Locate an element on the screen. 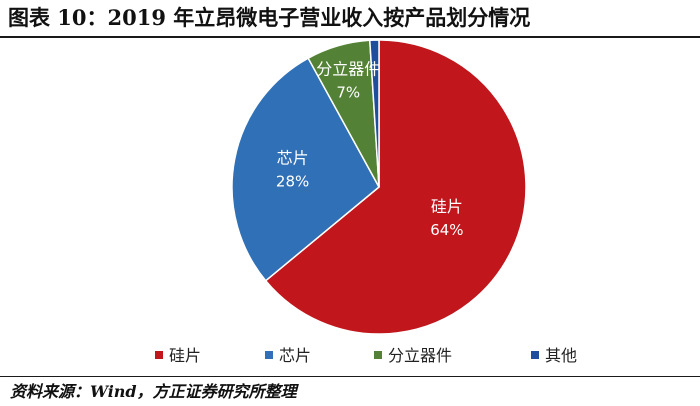 This screenshot has width=700, height=406. legend: 硅片 芯片 分立器件 其他 is located at coordinates (366, 355).